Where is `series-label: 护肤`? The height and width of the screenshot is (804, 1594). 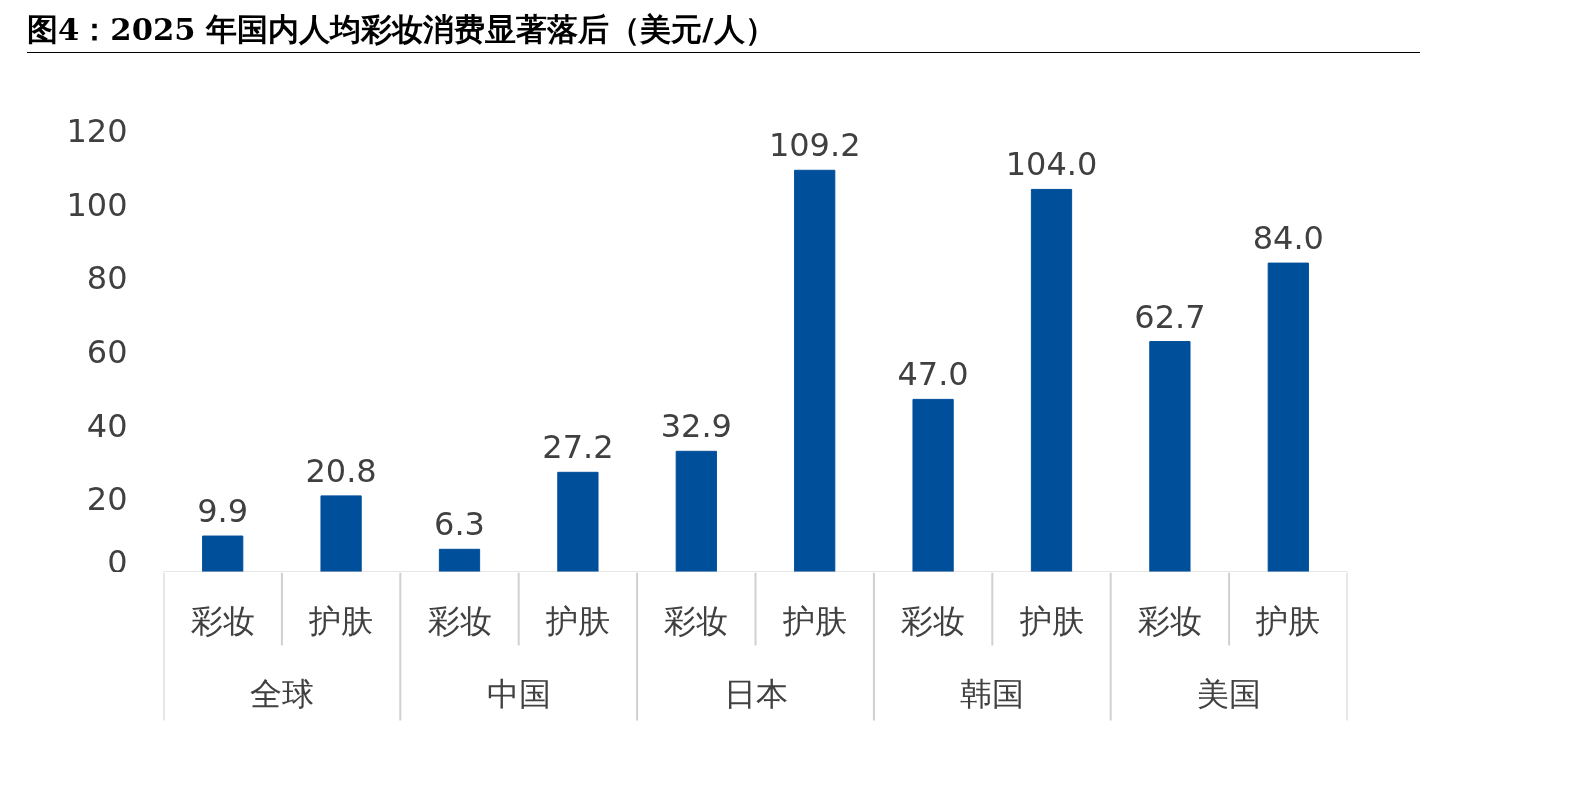
series-label: 护肤 is located at coordinates (1051, 620).